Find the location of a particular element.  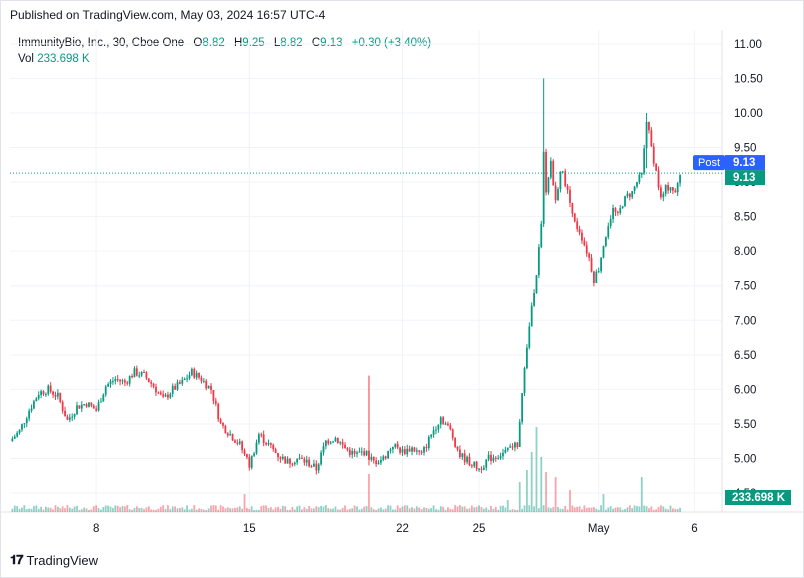

x-tick-label: 15 is located at coordinates (249, 529).